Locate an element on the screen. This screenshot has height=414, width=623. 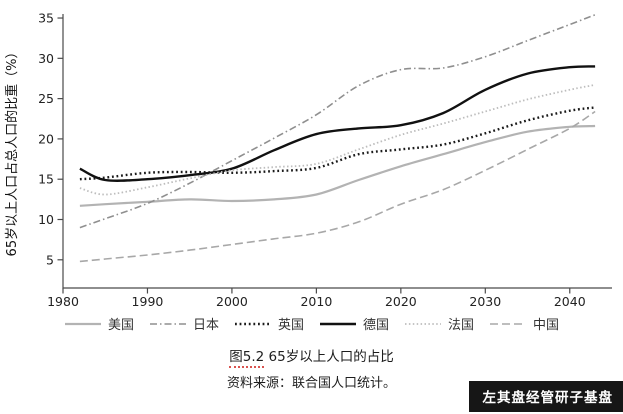
x-tick-label: 1990 is located at coordinates (148, 301).